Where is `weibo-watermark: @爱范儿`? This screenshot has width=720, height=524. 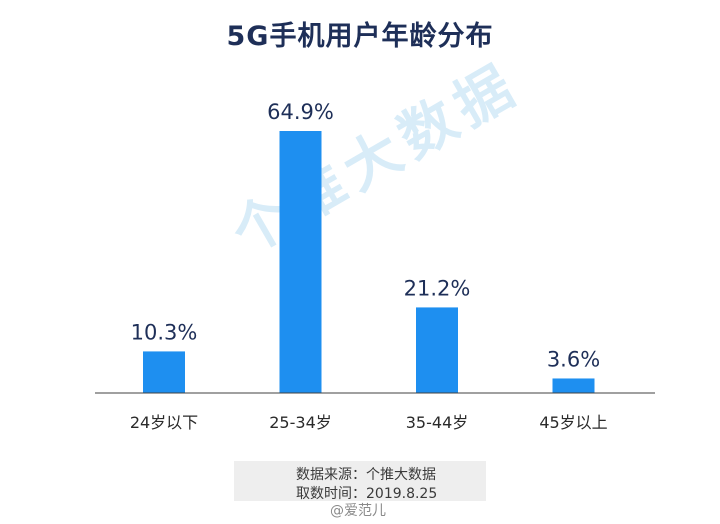
weibo-watermark: @爱范儿 is located at coordinates (358, 511).